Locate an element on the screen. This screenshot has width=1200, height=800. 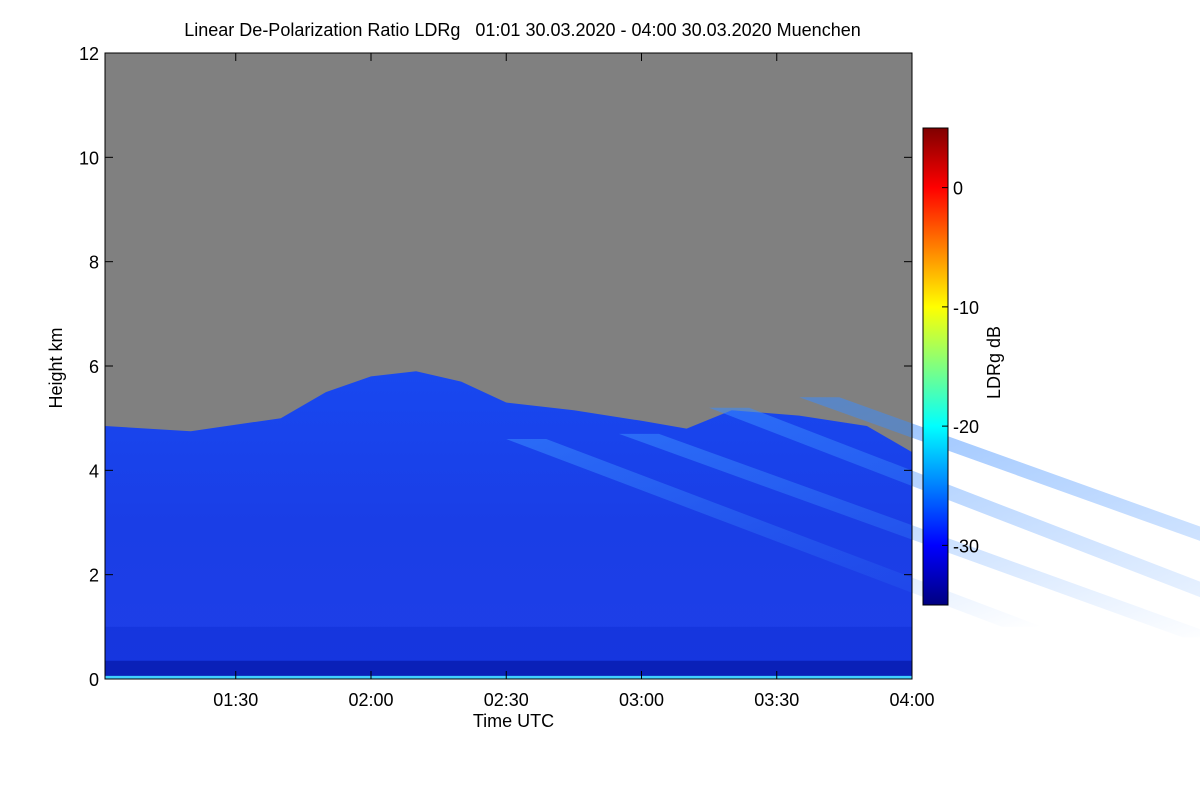
x-tick-label: 04:00 is located at coordinates (911, 700).